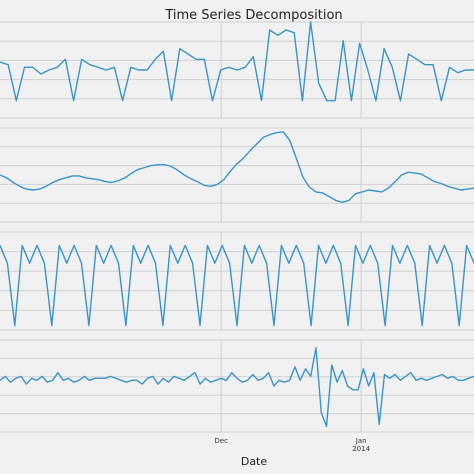  What do you see at coordinates (253, 15) in the screenshot?
I see `chart-title: Time Series Decomposition` at bounding box center [253, 15].